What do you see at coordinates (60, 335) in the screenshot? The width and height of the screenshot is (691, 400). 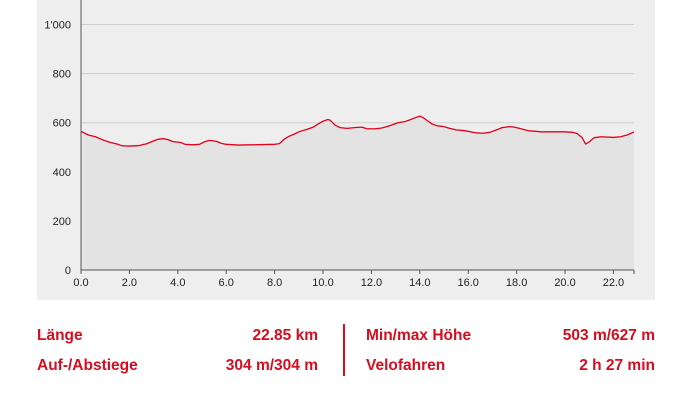 I see `length-label: Länge` at bounding box center [60, 335].